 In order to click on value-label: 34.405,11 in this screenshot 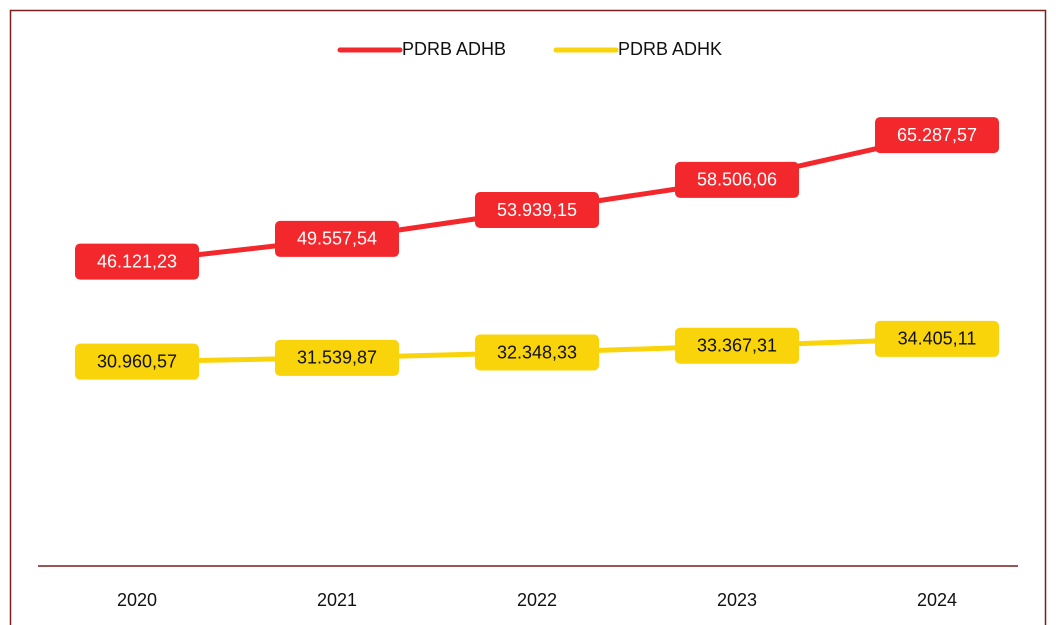, I will do `click(937, 339)`.